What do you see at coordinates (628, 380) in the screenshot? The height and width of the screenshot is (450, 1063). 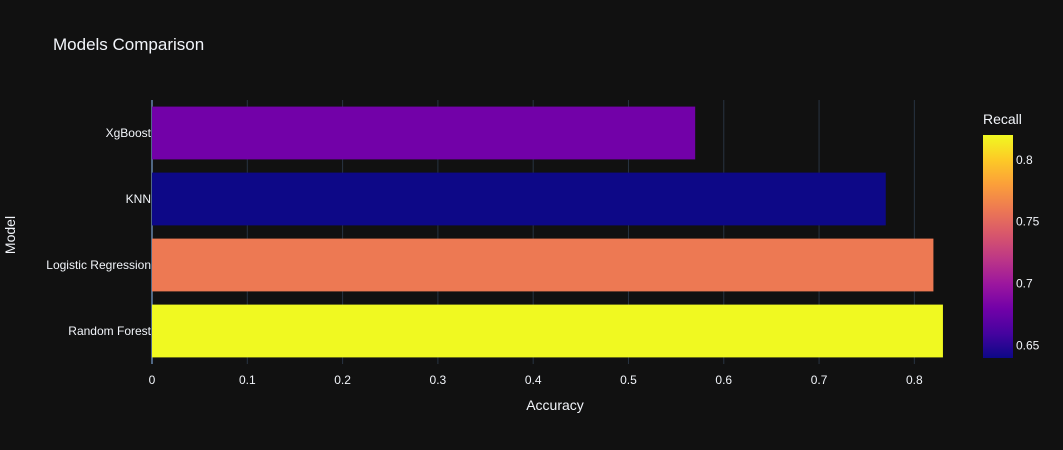 I see `x-tick-label: 0.5` at bounding box center [628, 380].